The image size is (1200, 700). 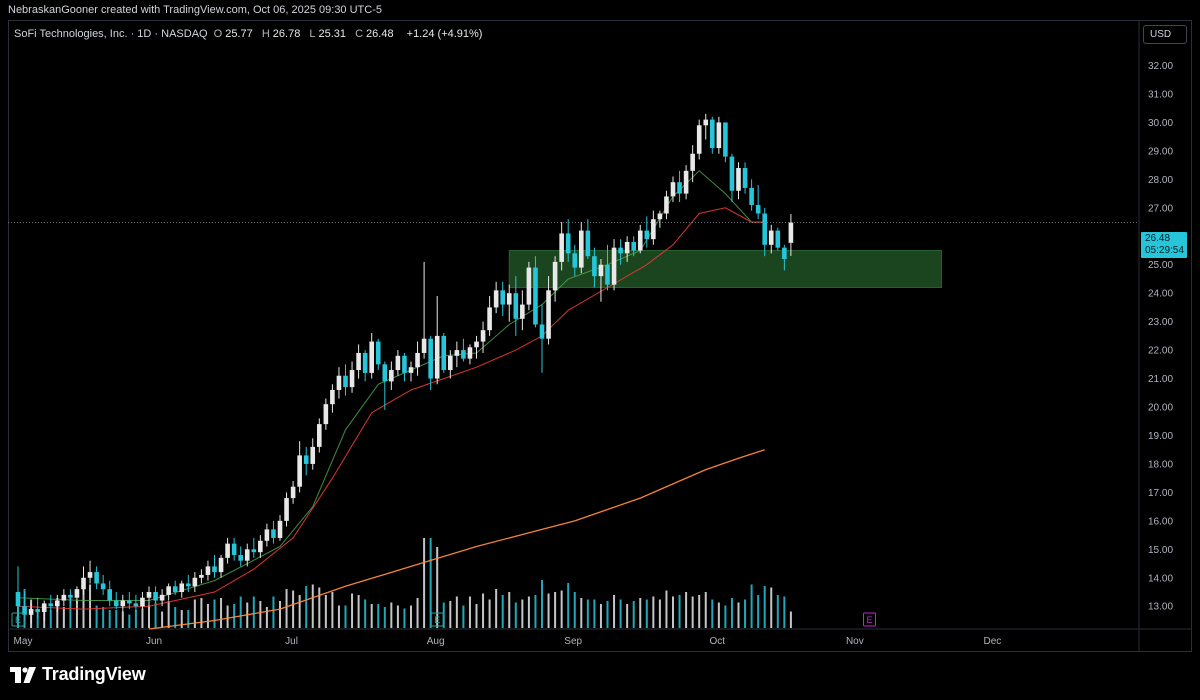 I want to click on earnings-marker-label: E, so click(x=869, y=620).